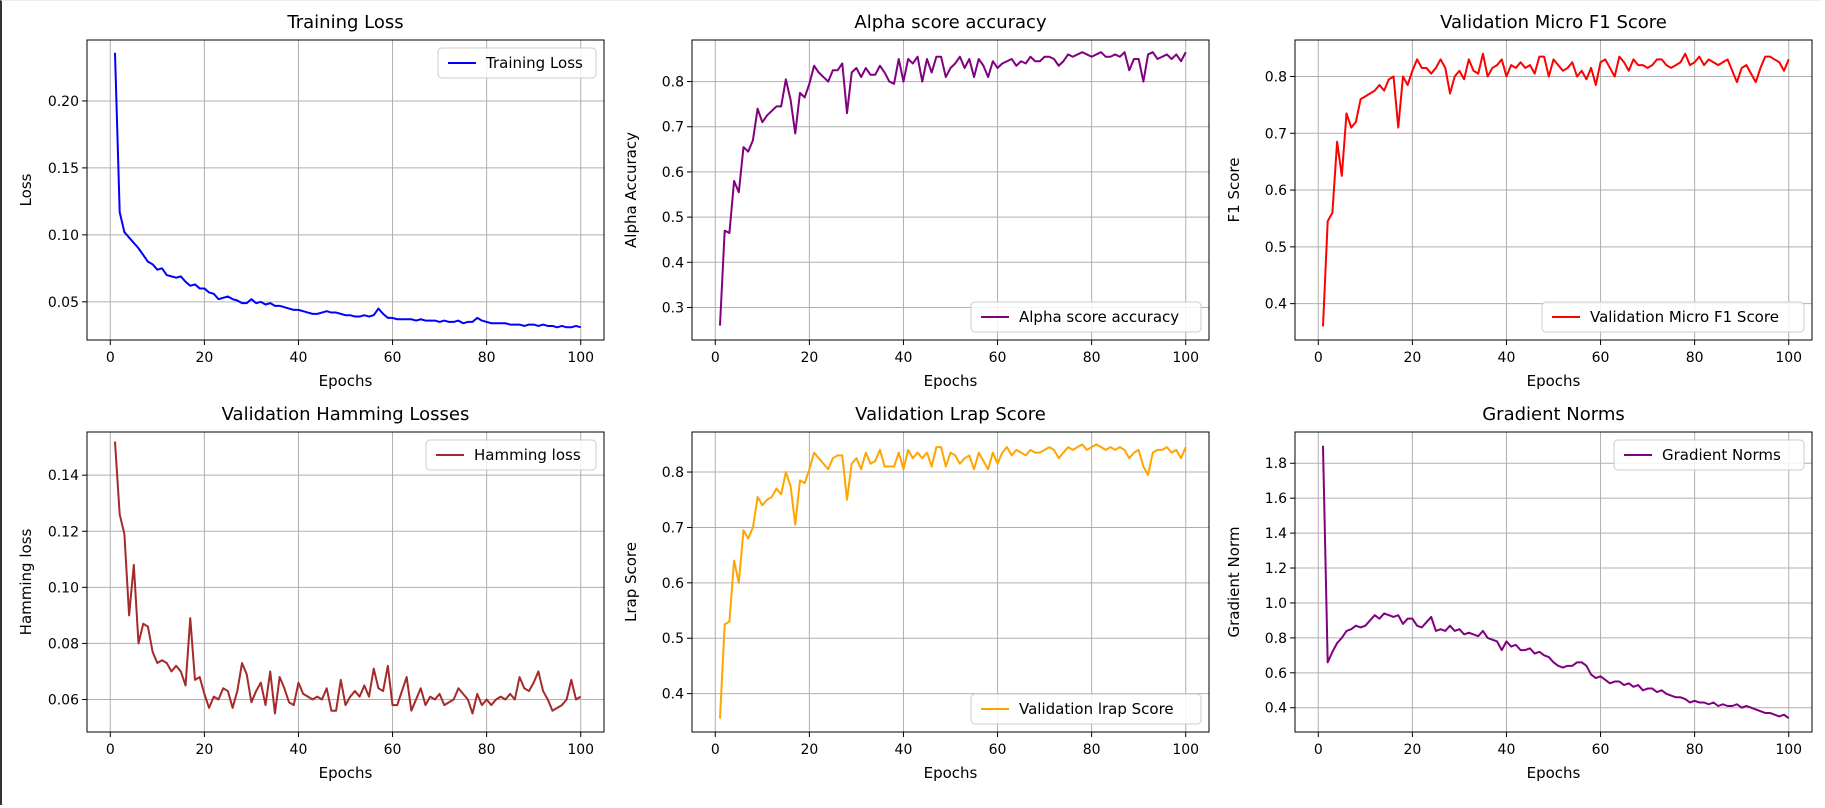 The width and height of the screenshot is (1825, 808). Describe the element at coordinates (63, 532) in the screenshot. I see `y-tick-label: 0.12` at that location.